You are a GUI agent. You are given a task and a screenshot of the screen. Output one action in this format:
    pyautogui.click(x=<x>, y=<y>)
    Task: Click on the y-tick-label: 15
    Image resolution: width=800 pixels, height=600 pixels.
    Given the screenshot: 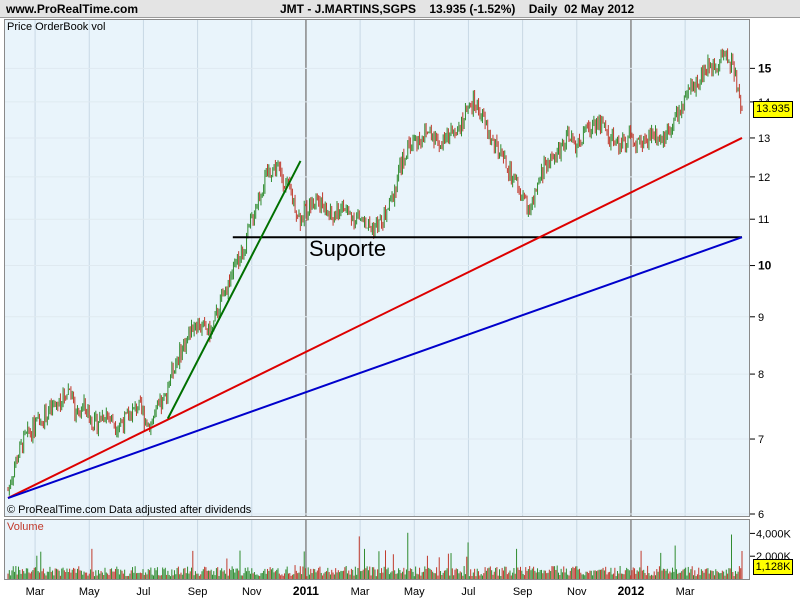 What is the action you would take?
    pyautogui.click(x=765, y=68)
    